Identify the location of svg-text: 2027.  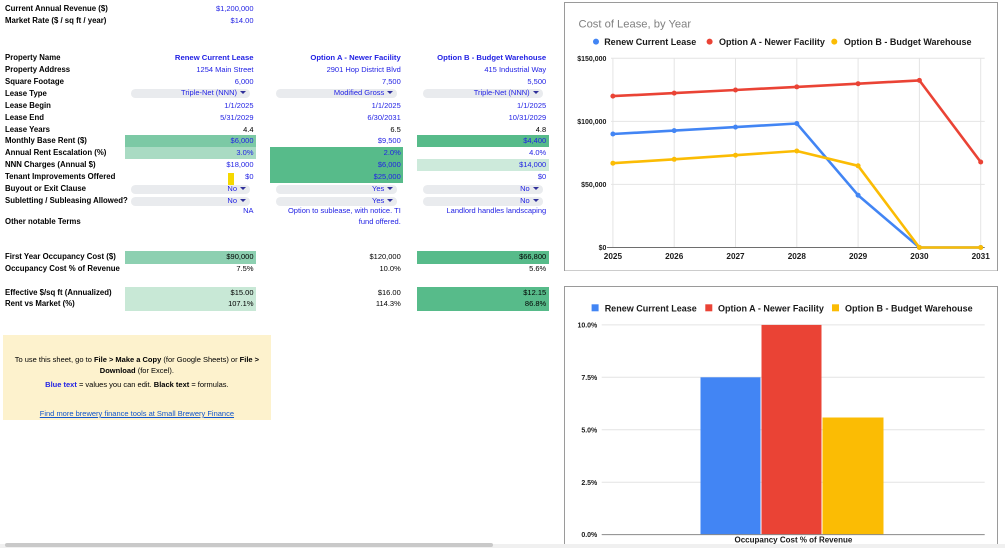
(735, 255).